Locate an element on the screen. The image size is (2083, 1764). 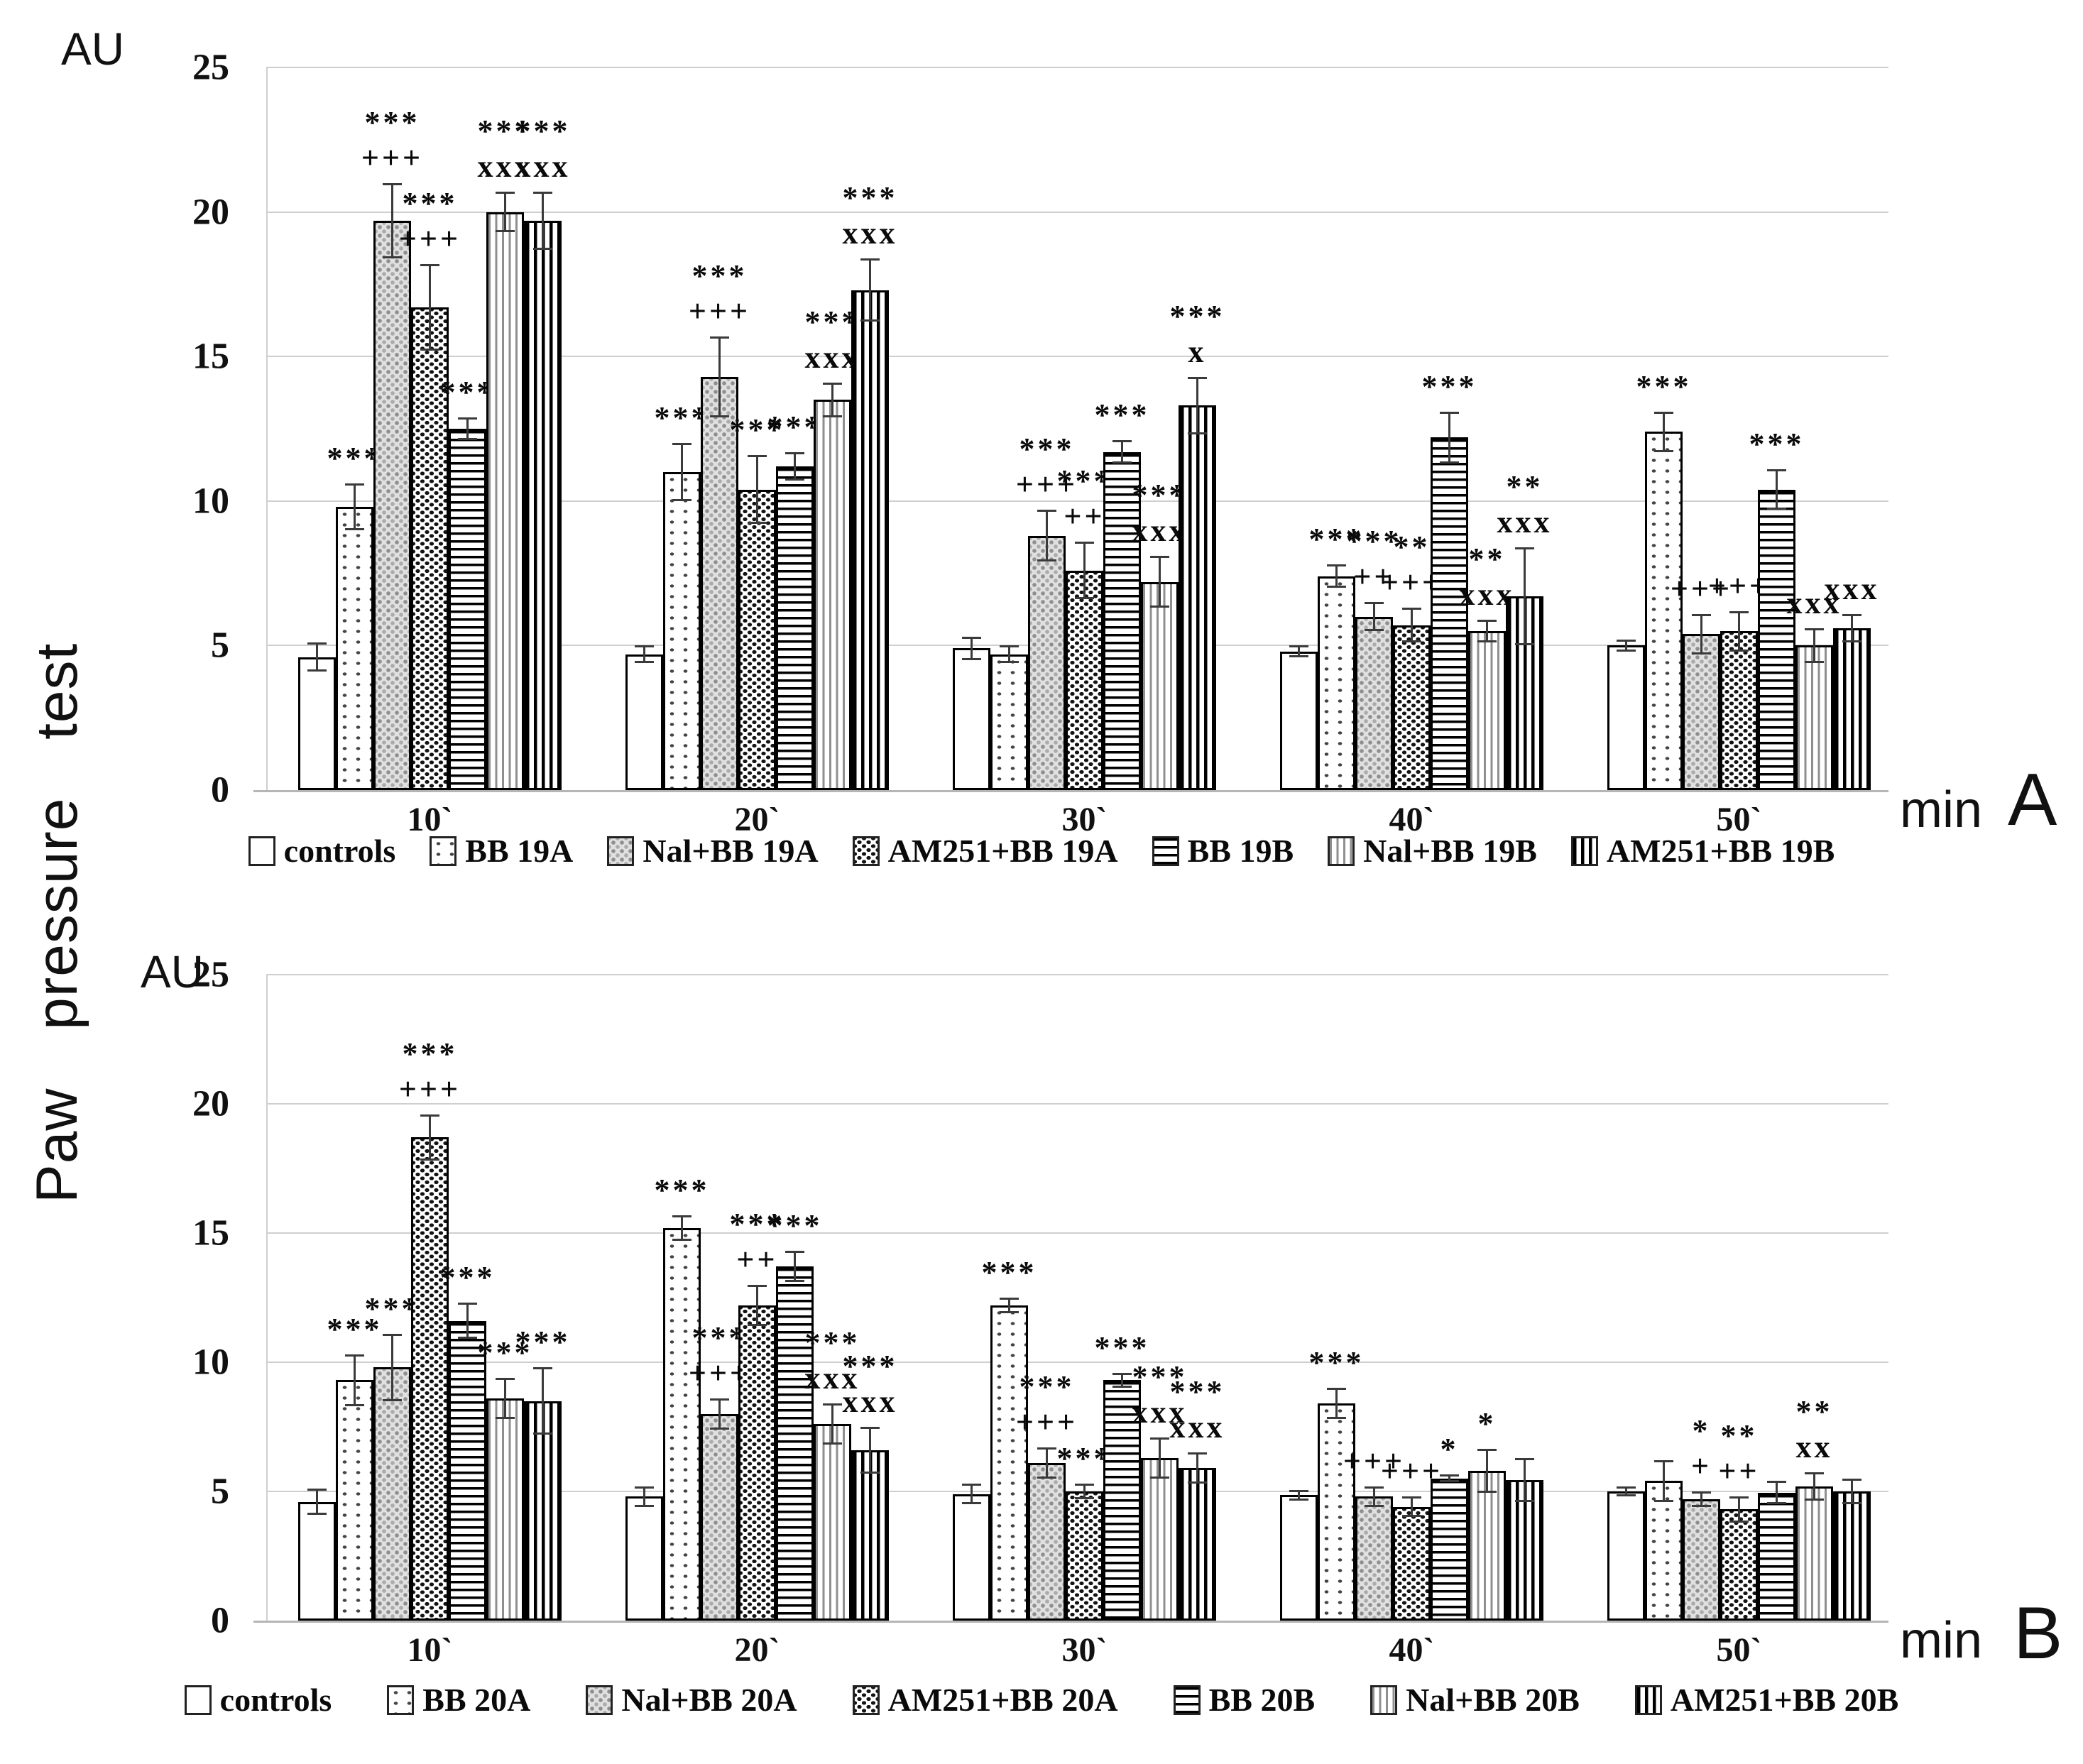
significance-symbol: ++ is located at coordinates (1084, 516).